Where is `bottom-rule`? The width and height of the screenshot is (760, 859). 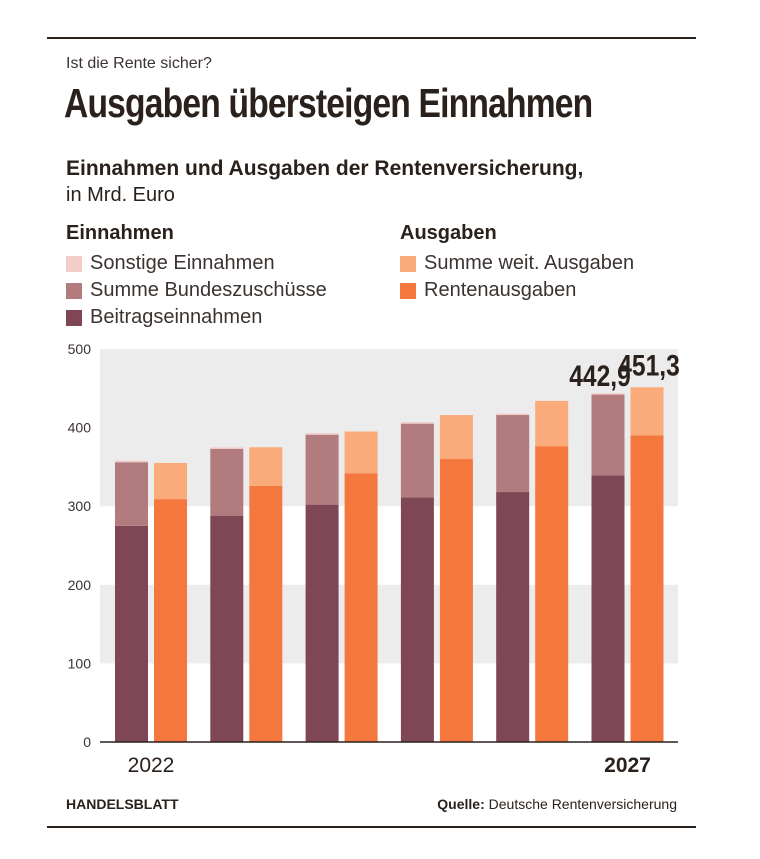 bottom-rule is located at coordinates (371, 827).